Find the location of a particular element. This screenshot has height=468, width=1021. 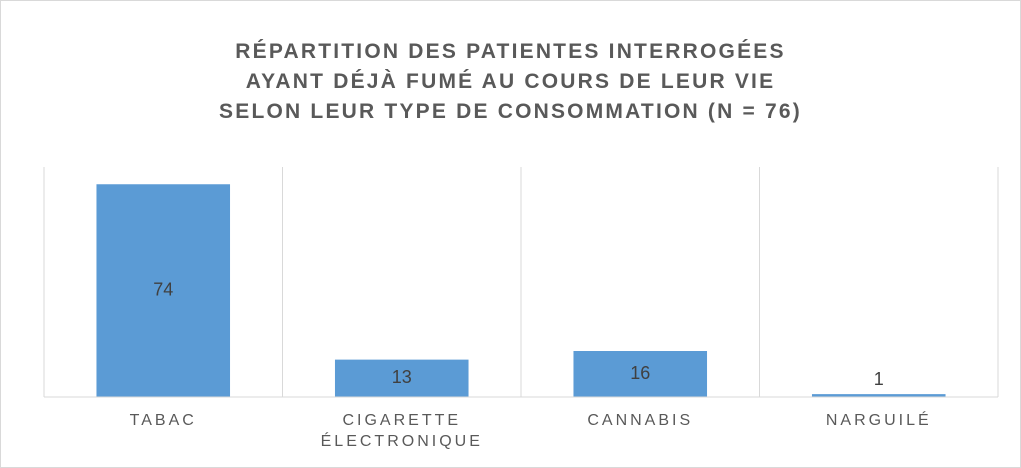

x-tick-label: TABAC is located at coordinates (163, 420).